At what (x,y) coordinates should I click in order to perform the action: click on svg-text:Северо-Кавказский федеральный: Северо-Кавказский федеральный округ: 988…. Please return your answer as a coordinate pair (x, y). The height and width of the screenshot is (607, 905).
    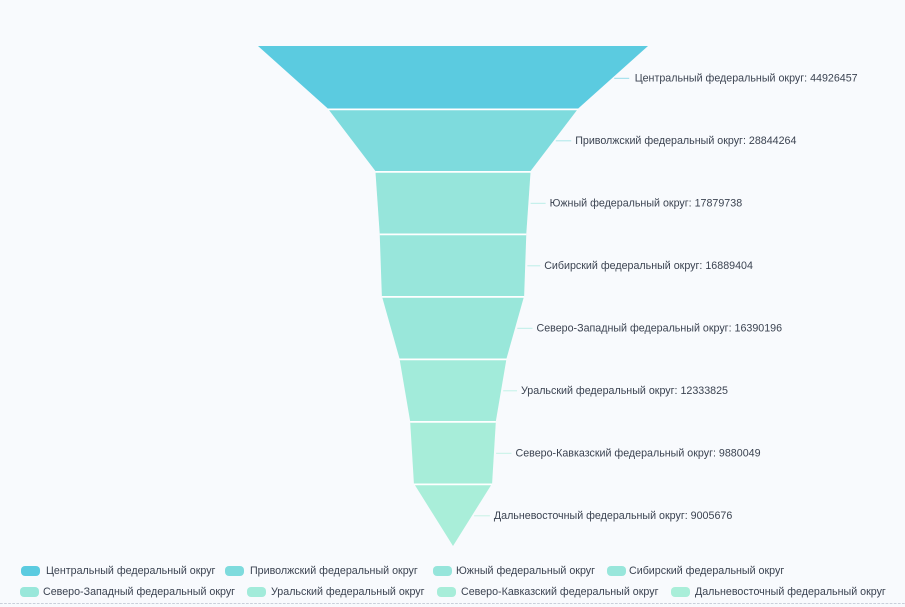
    Looking at the image, I should click on (638, 454).